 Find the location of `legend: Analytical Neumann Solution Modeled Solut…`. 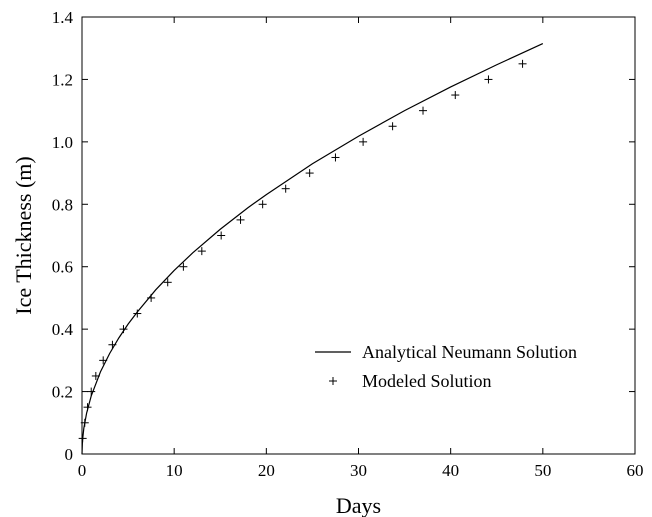

legend: Analytical Neumann Solution Modeled Solut… is located at coordinates (446, 366).